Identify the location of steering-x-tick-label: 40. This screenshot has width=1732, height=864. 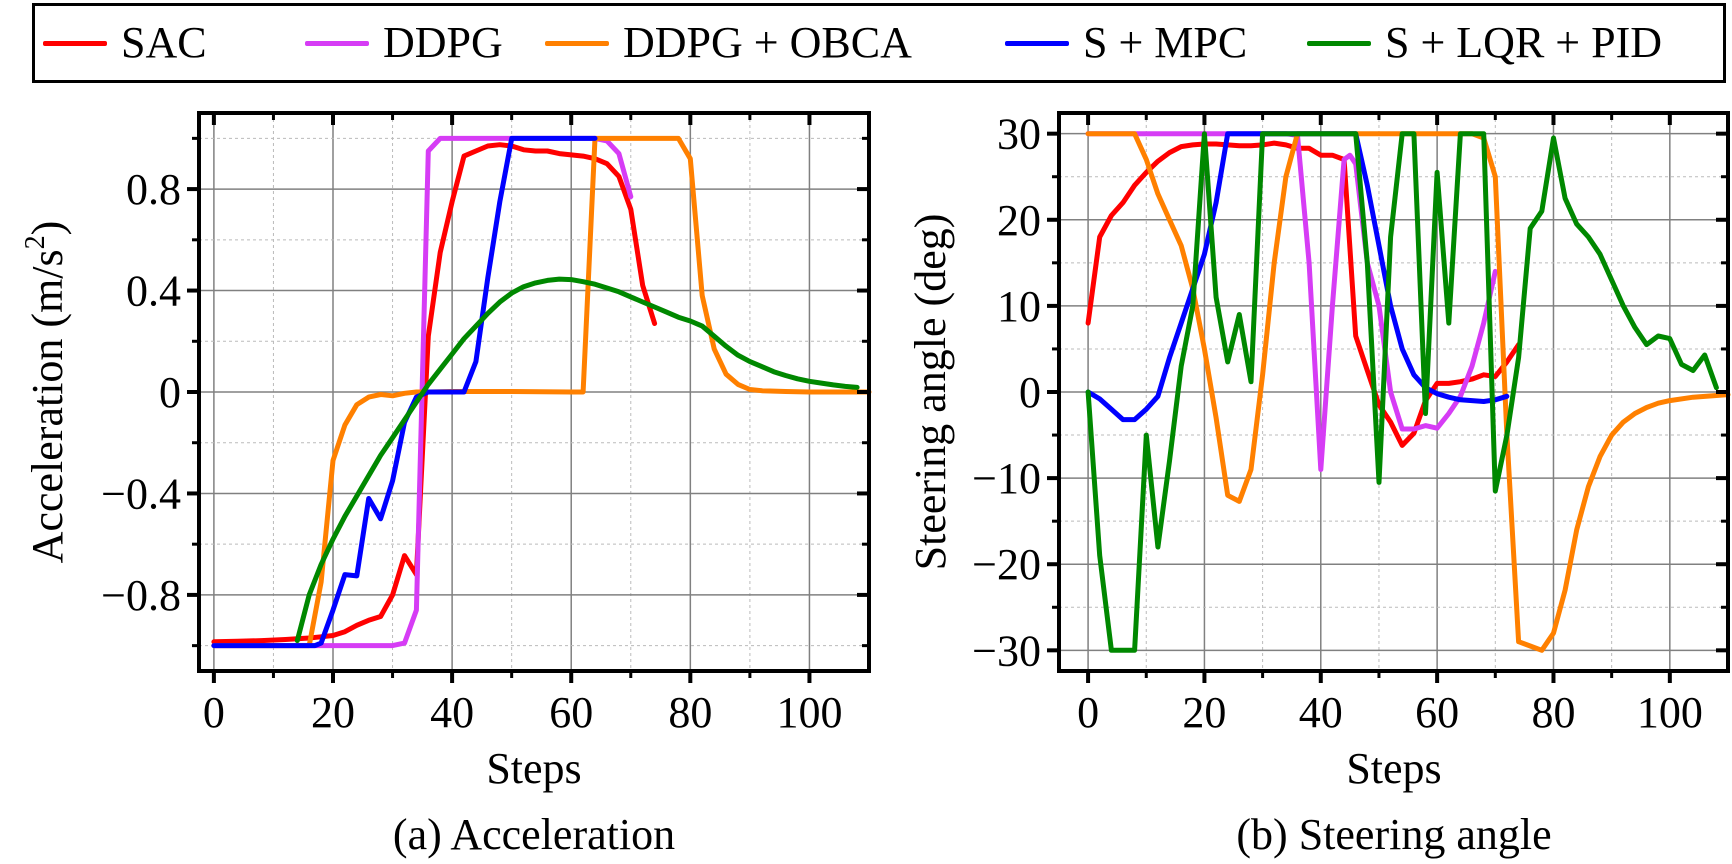
(1321, 712).